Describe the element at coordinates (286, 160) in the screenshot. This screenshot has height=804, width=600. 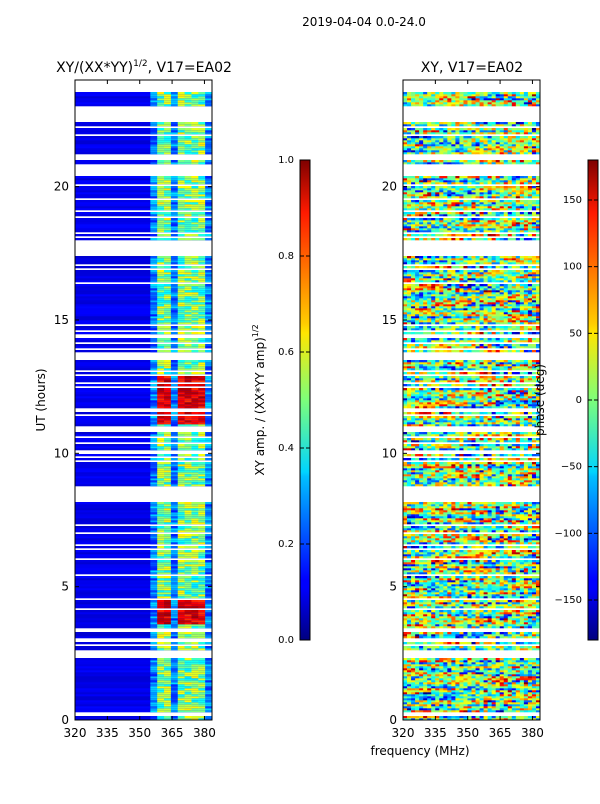
I see `colorbar-tick-label: 1.0` at that location.